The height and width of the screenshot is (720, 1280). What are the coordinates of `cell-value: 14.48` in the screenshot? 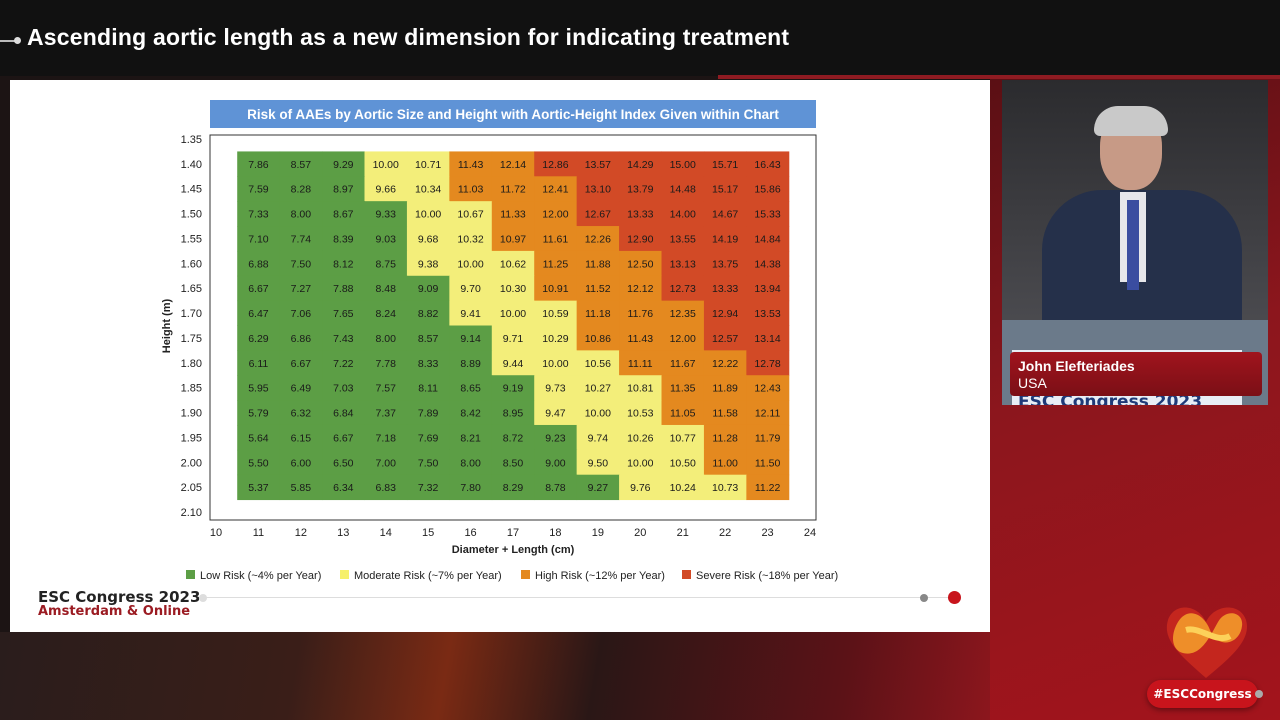 It's located at (683, 190).